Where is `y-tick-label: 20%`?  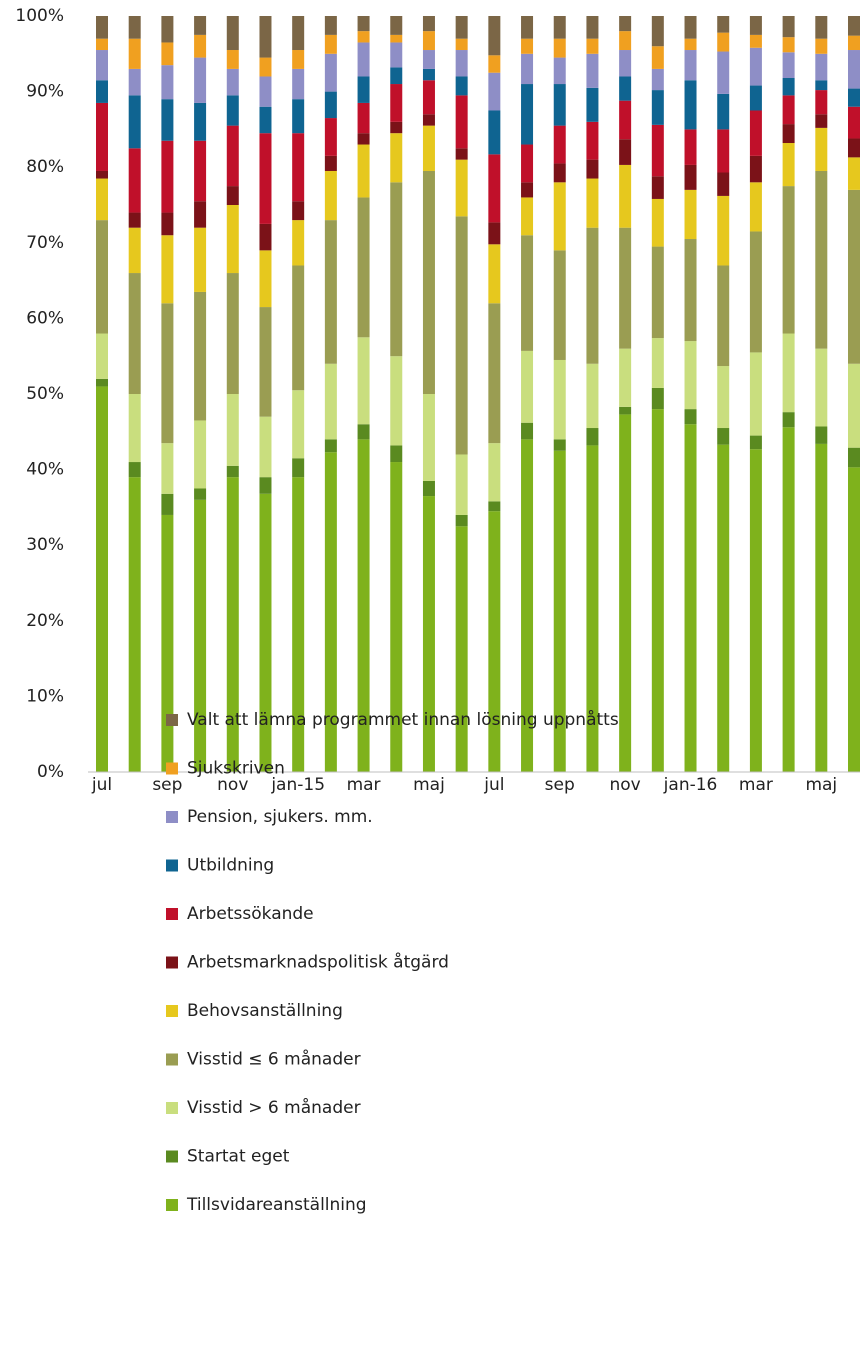 y-tick-label: 20% is located at coordinates (45, 621).